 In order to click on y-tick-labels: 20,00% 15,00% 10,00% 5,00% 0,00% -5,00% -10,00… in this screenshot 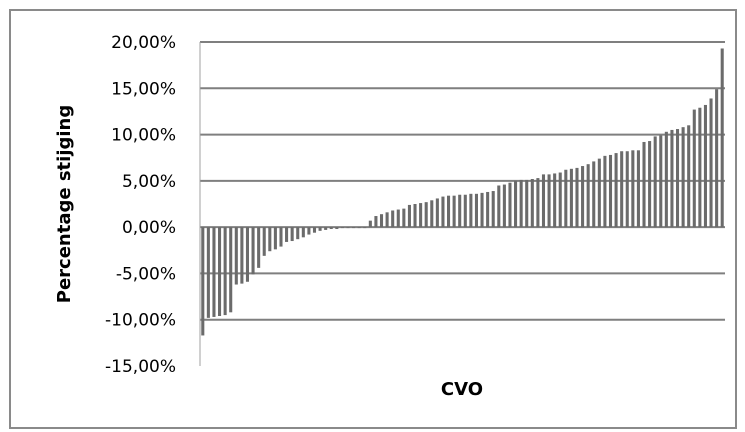, I will do `click(140, 205)`.